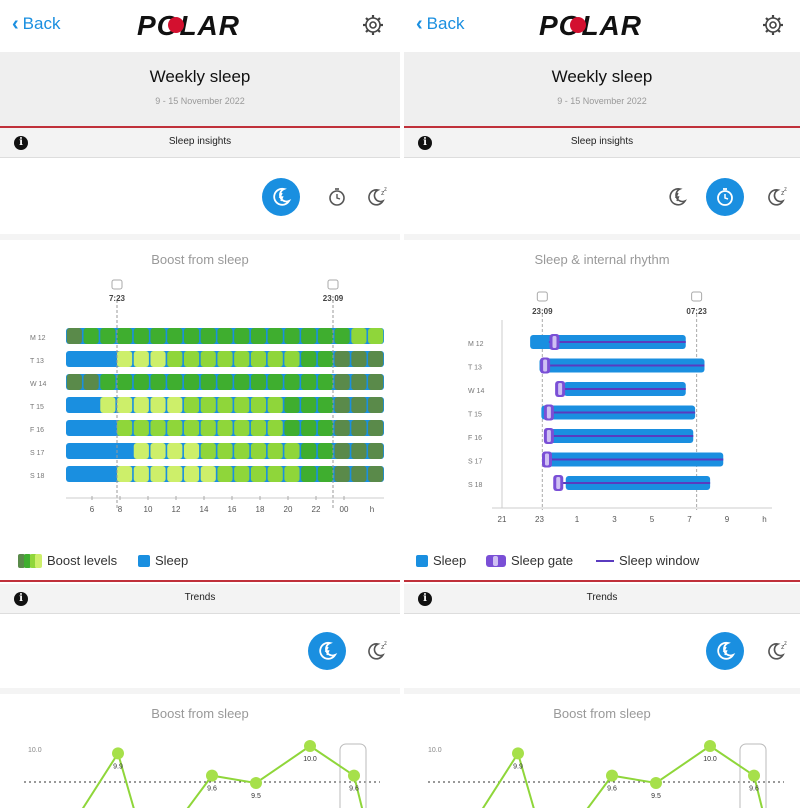  What do you see at coordinates (578, 25) in the screenshot?
I see `logo-dot` at bounding box center [578, 25].